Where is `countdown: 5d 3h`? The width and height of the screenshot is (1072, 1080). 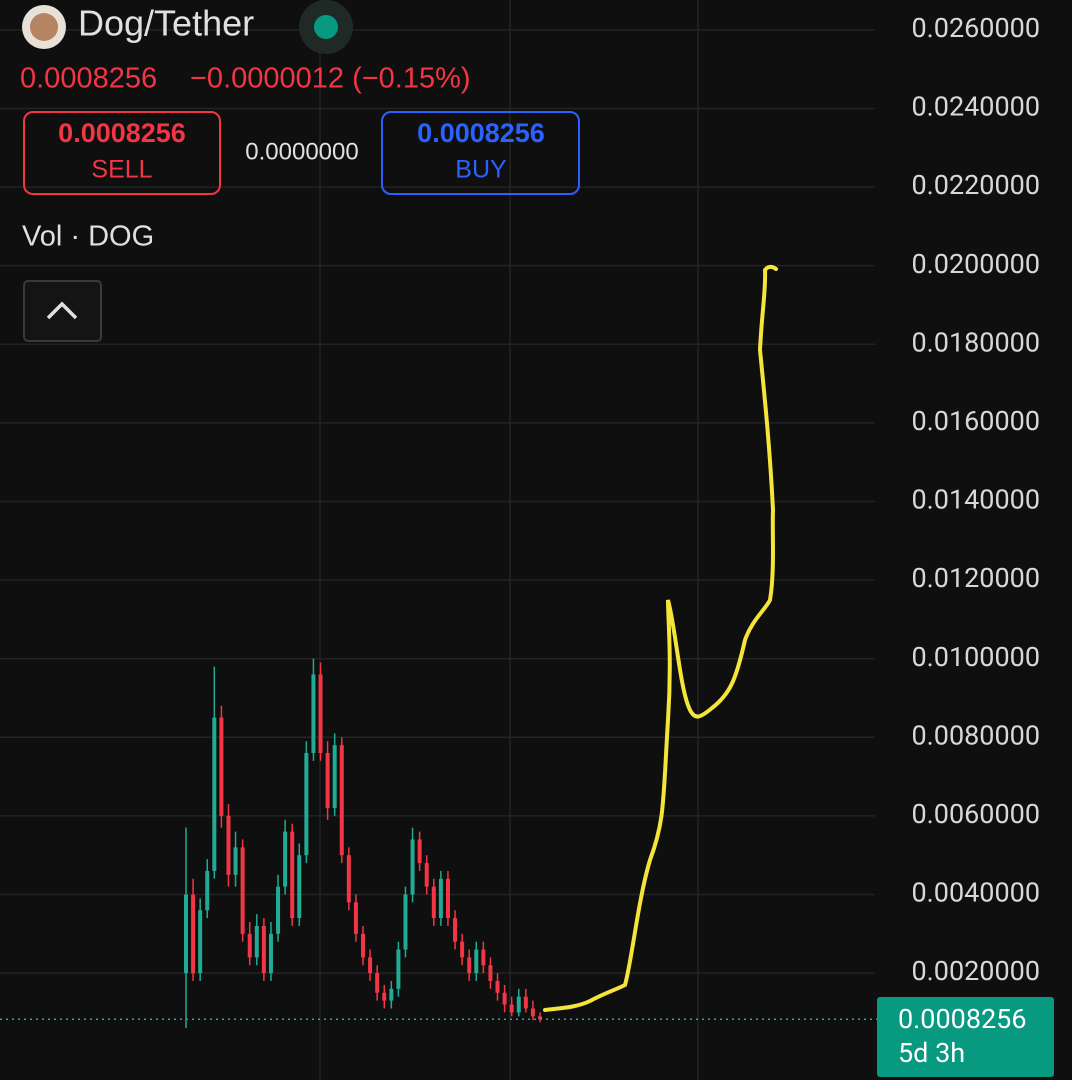
countdown: 5d 3h is located at coordinates (931, 1053).